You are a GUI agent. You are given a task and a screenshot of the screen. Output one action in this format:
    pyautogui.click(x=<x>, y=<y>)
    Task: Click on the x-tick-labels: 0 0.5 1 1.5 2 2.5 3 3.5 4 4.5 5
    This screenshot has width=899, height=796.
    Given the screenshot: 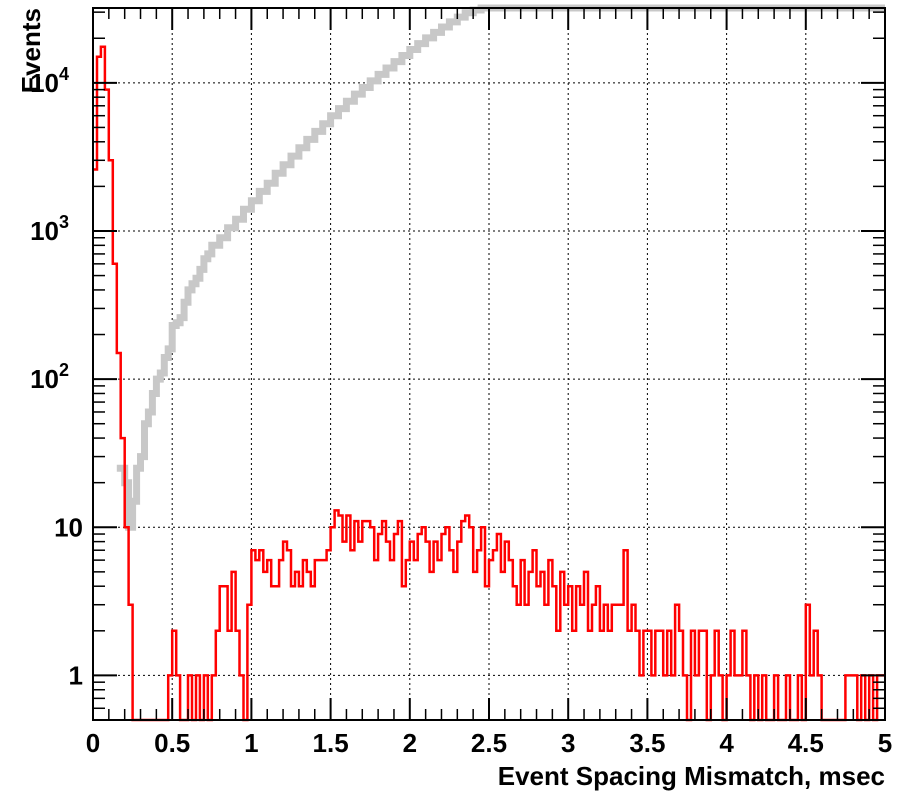 What is the action you would take?
    pyautogui.click(x=489, y=743)
    